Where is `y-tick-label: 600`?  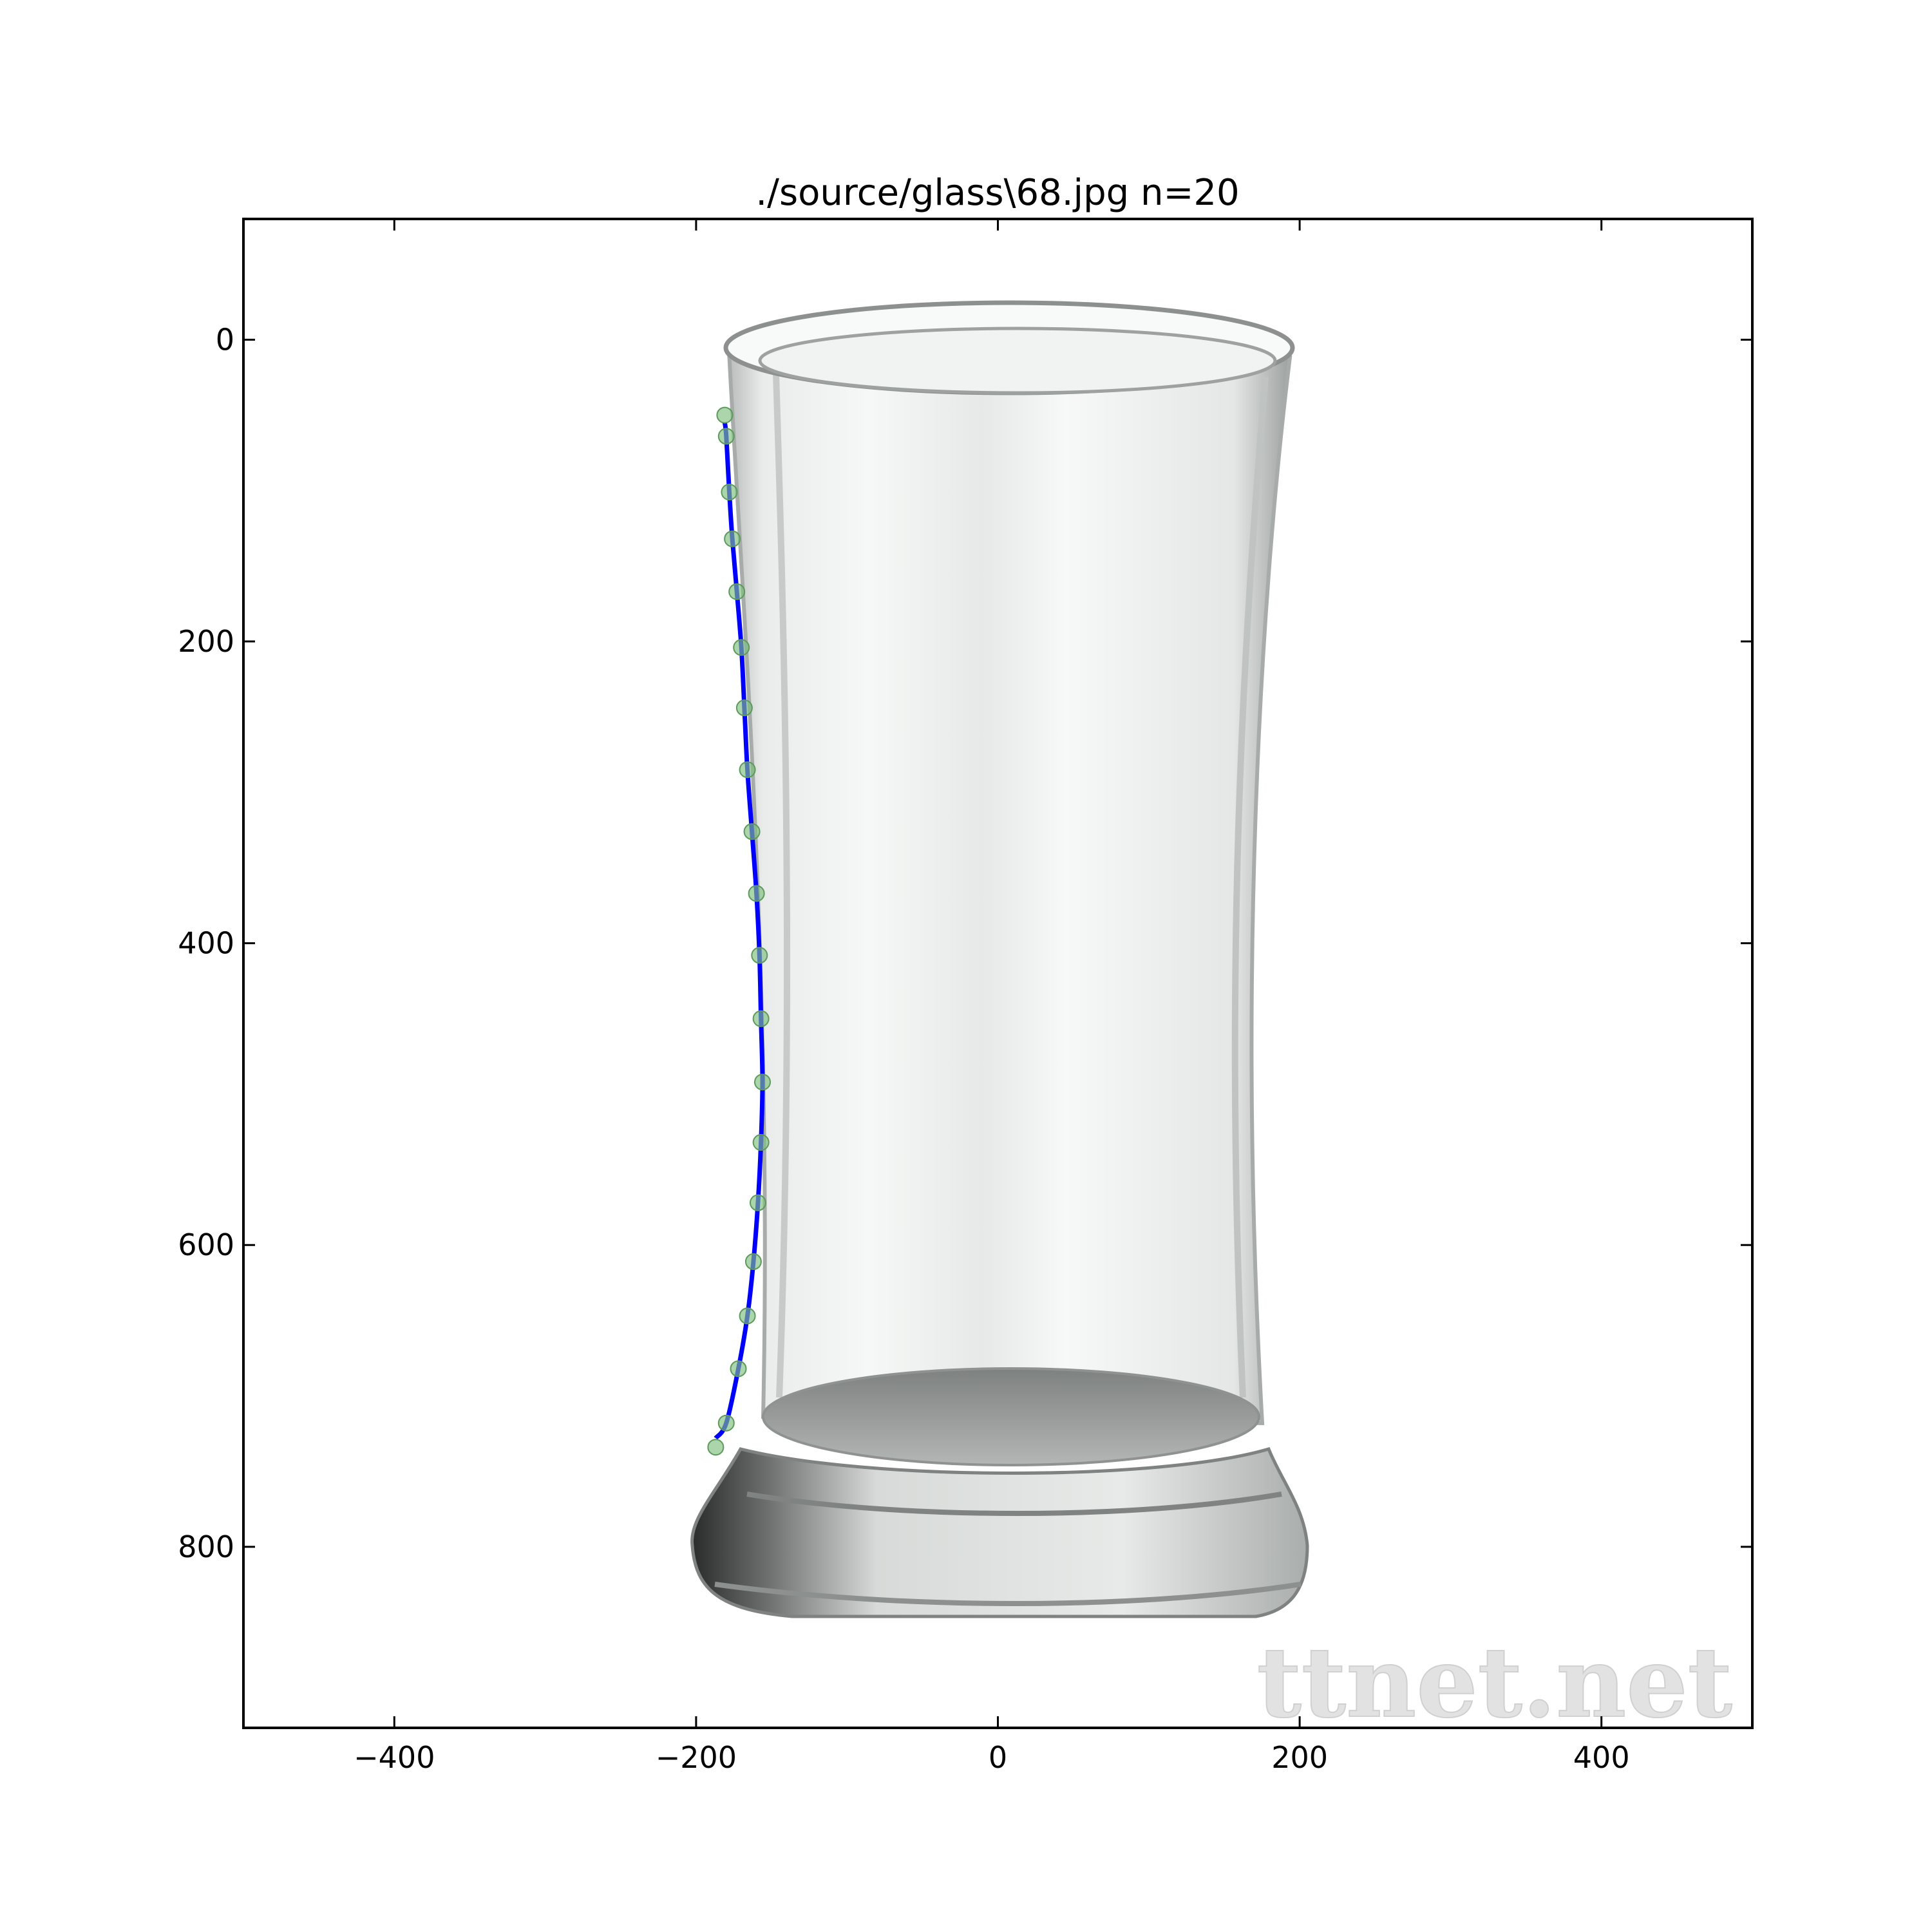 y-tick-label: 600 is located at coordinates (206, 1244).